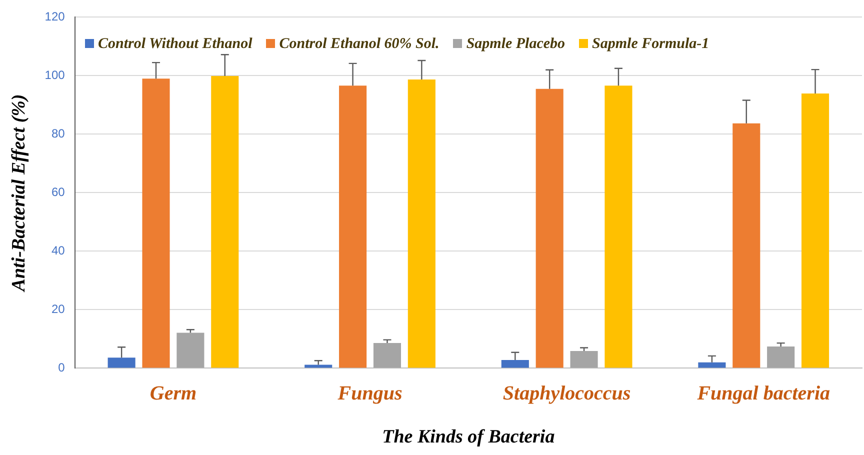 The image size is (864, 455). What do you see at coordinates (58, 309) in the screenshot?
I see `y-tick-label: 20` at bounding box center [58, 309].